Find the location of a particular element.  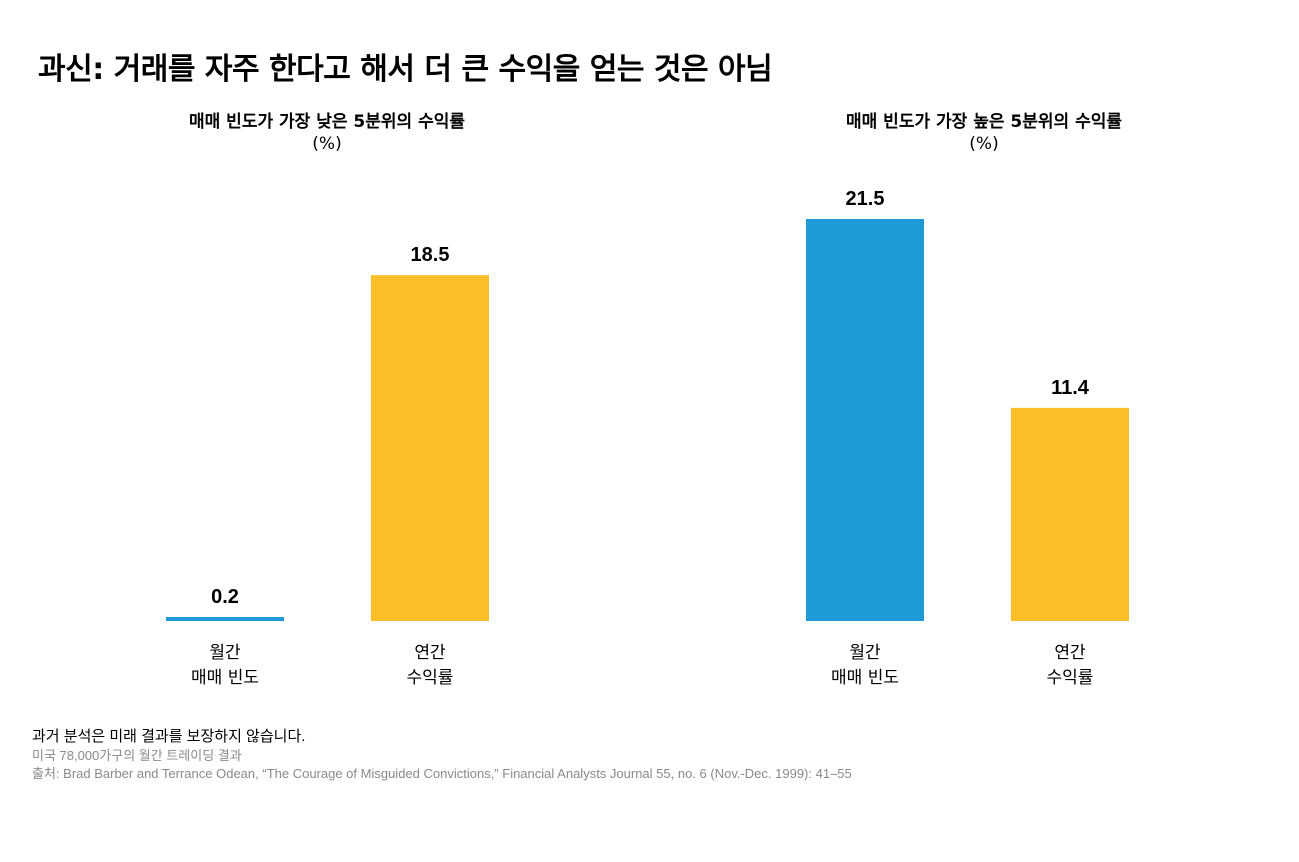

disclaimer-text: 과거 분석은 미래 결과를 보장하지 않습니다. is located at coordinates (169, 736).